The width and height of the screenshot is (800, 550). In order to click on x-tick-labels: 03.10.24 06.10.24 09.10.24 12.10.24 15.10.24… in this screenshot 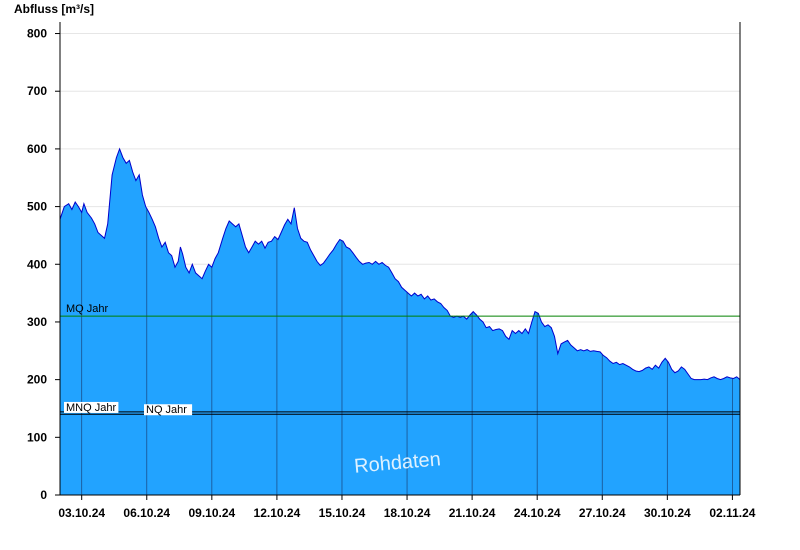, I will do `click(407, 507)`.